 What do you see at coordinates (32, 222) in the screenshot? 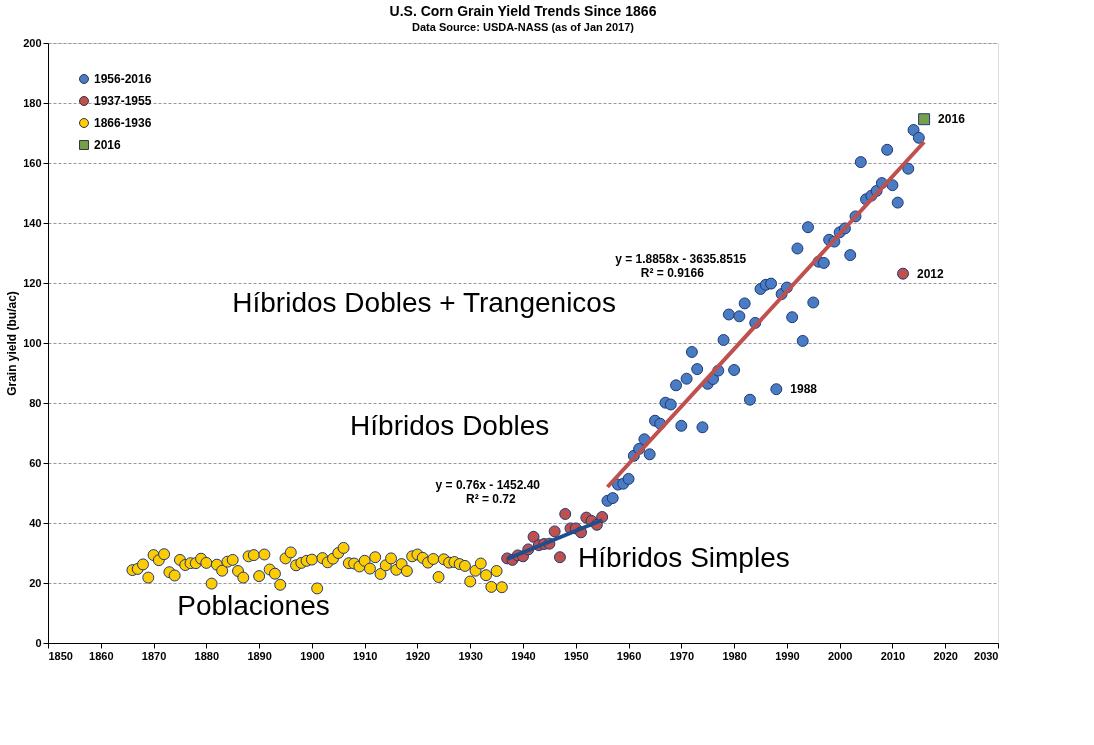
I see `y-tick-label: 140` at bounding box center [32, 222].